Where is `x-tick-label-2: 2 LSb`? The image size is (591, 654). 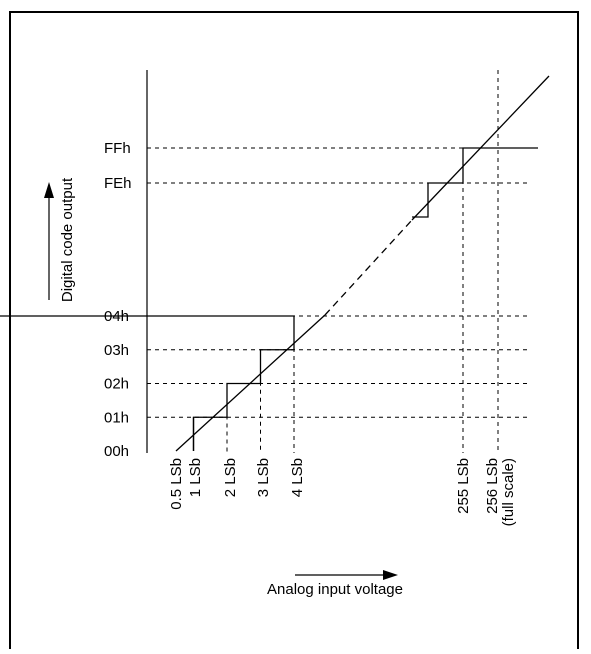 x-tick-label-2: 2 LSb is located at coordinates (230, 477).